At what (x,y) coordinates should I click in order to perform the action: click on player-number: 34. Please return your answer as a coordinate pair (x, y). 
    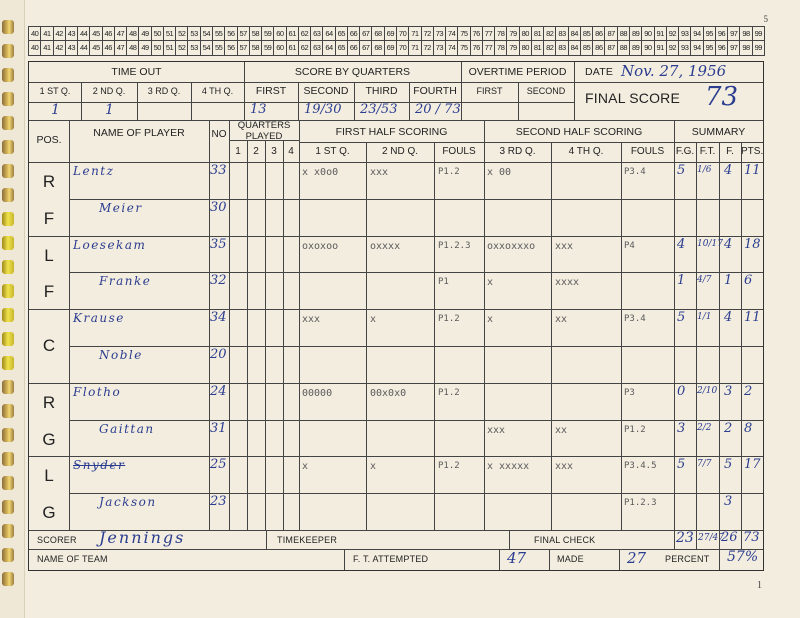
    Looking at the image, I should click on (218, 318).